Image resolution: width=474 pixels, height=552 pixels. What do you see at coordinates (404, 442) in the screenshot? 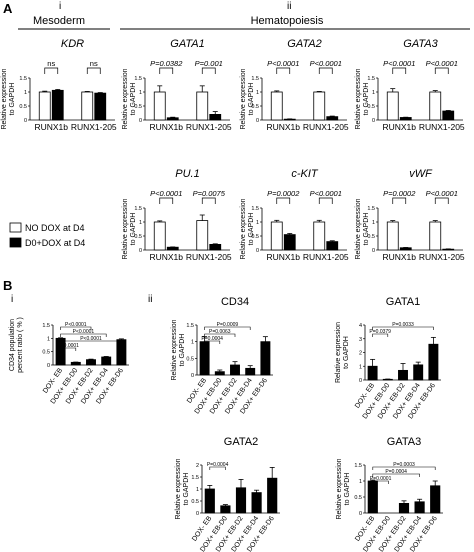
I see `chart-title: GATA3` at bounding box center [404, 442].